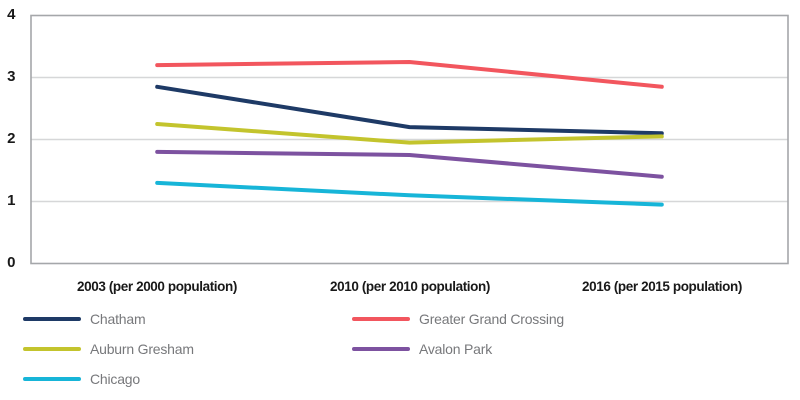 This screenshot has height=400, width=800. Describe the element at coordinates (142, 349) in the screenshot. I see `legend-label: Auburn Gresham` at that location.